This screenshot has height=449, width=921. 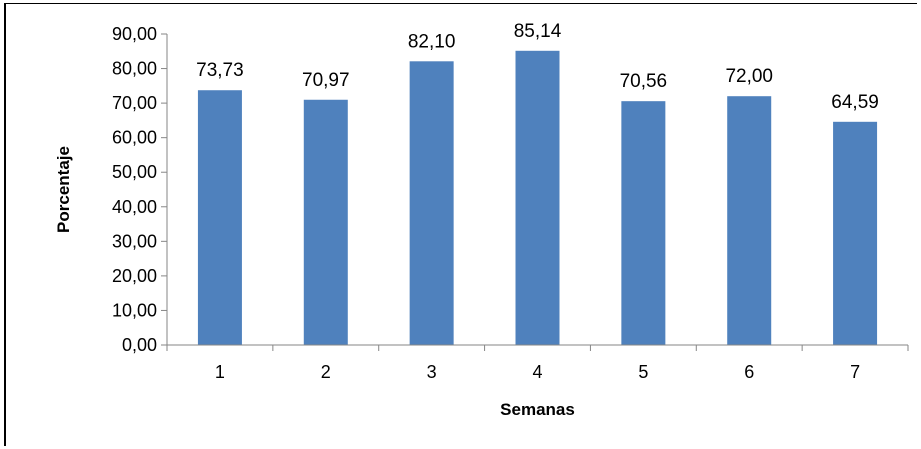 What do you see at coordinates (134, 138) in the screenshot?
I see `y-tick-label: 60,00` at bounding box center [134, 138].